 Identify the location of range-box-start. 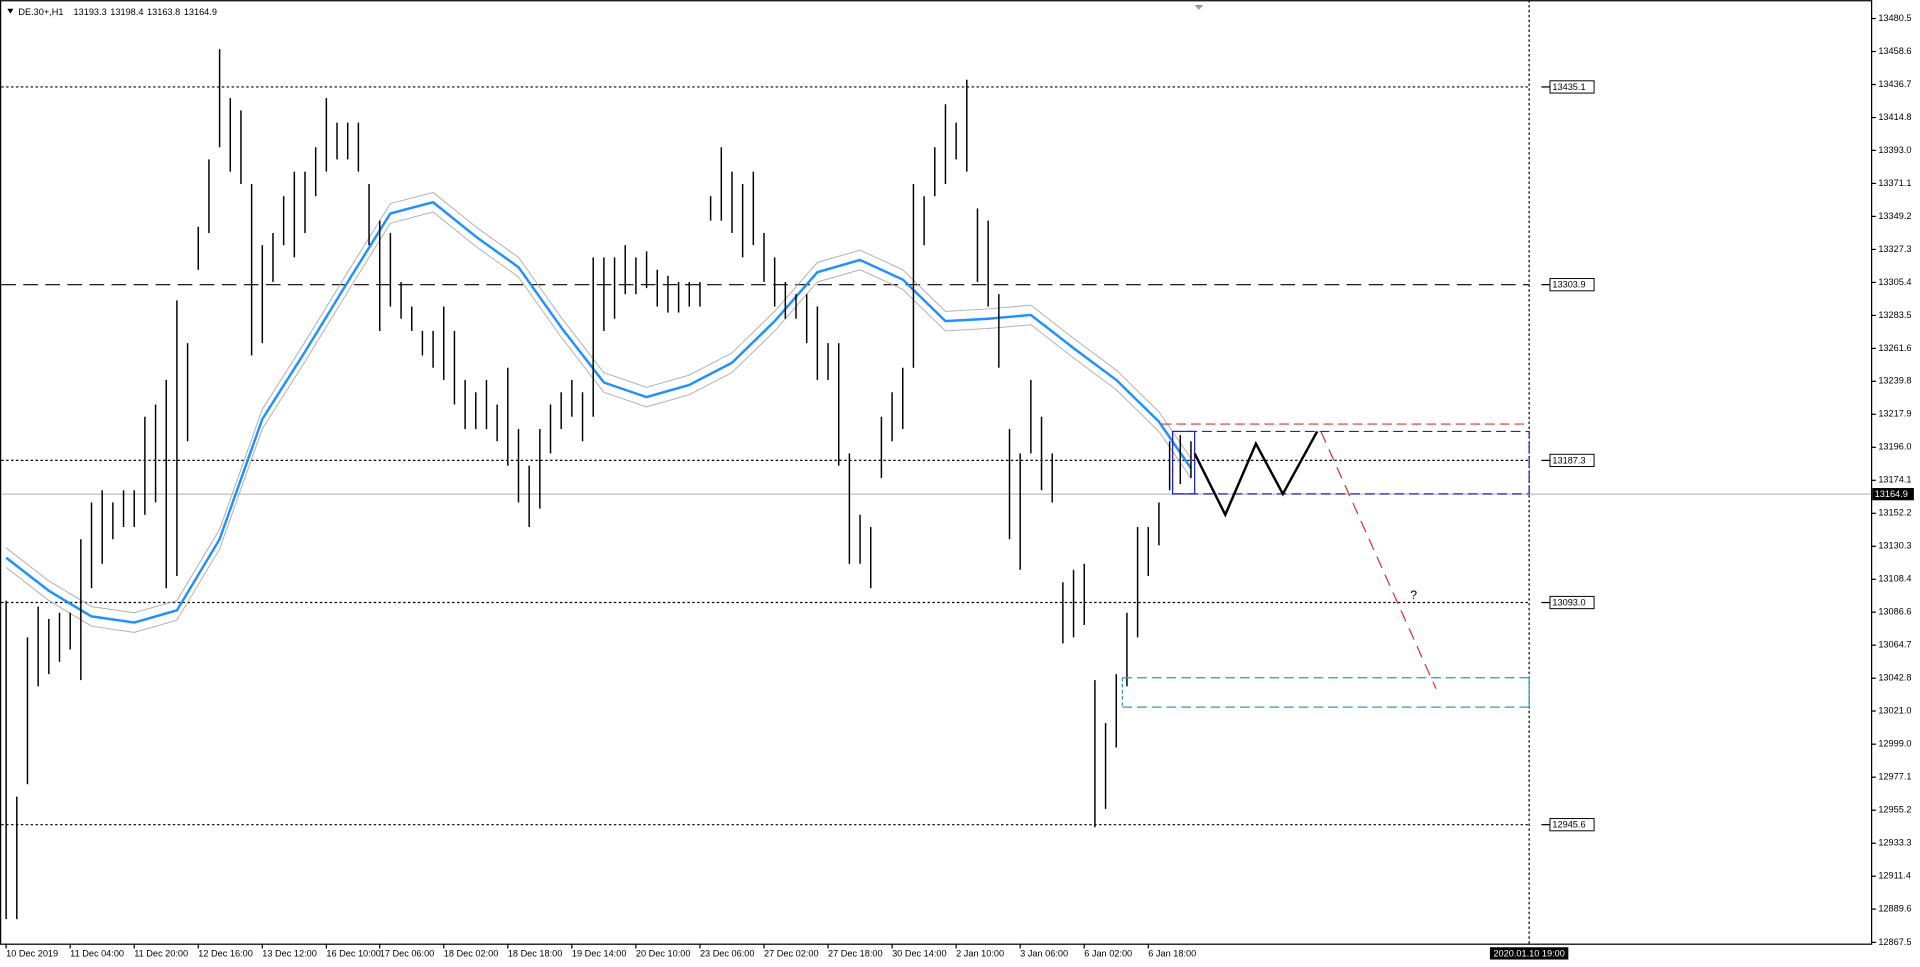
(1183, 462).